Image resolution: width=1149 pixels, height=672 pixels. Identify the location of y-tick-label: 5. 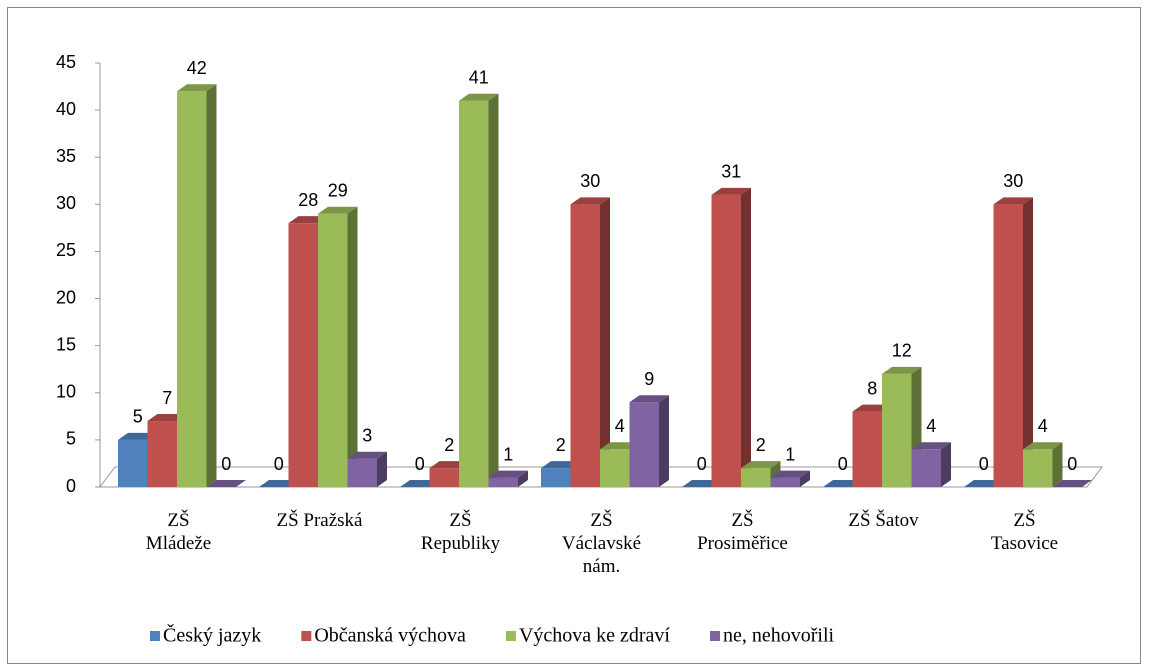
(71, 439).